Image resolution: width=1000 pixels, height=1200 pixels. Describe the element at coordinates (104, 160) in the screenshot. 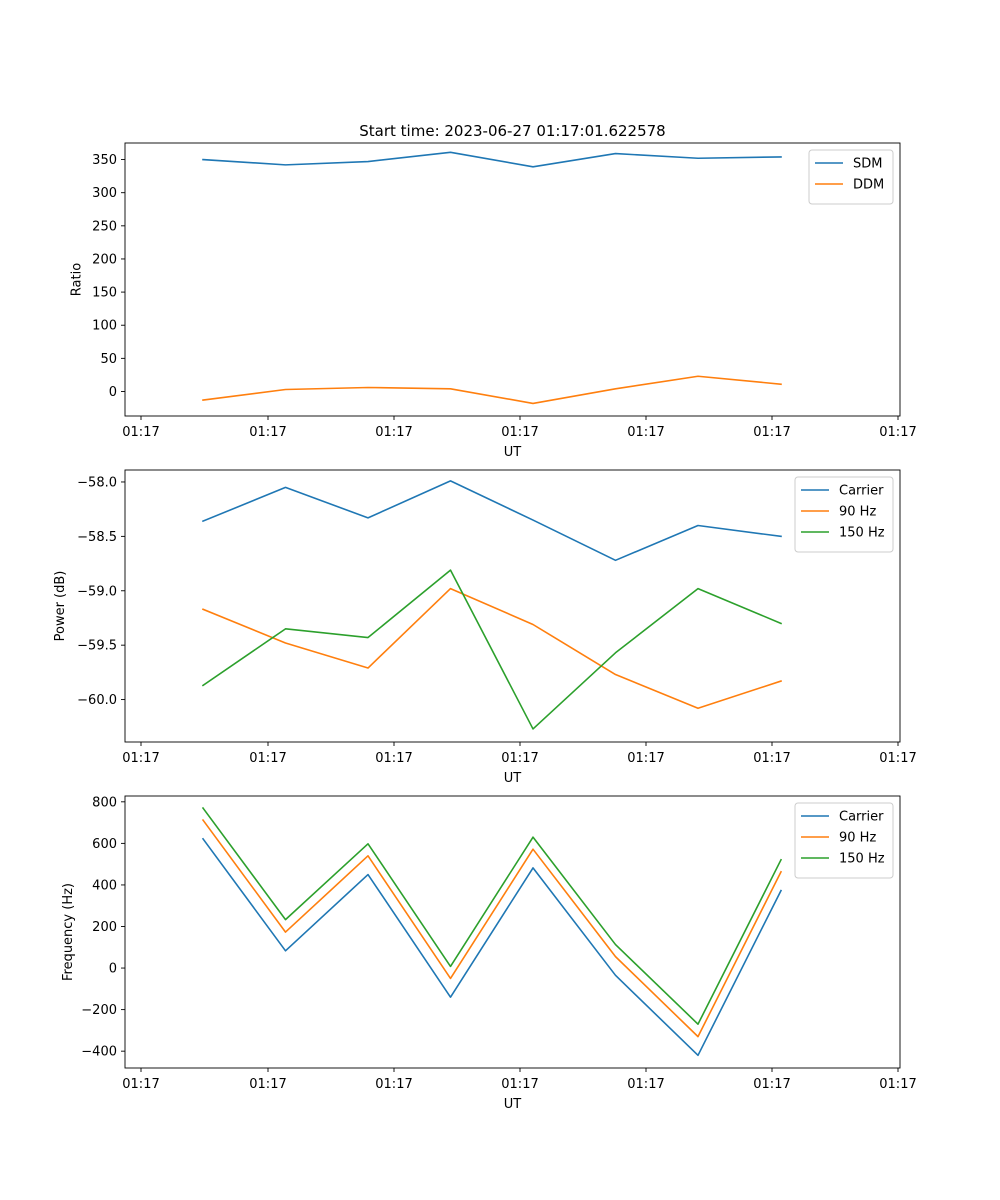

I see `y-tick-label: 350` at that location.